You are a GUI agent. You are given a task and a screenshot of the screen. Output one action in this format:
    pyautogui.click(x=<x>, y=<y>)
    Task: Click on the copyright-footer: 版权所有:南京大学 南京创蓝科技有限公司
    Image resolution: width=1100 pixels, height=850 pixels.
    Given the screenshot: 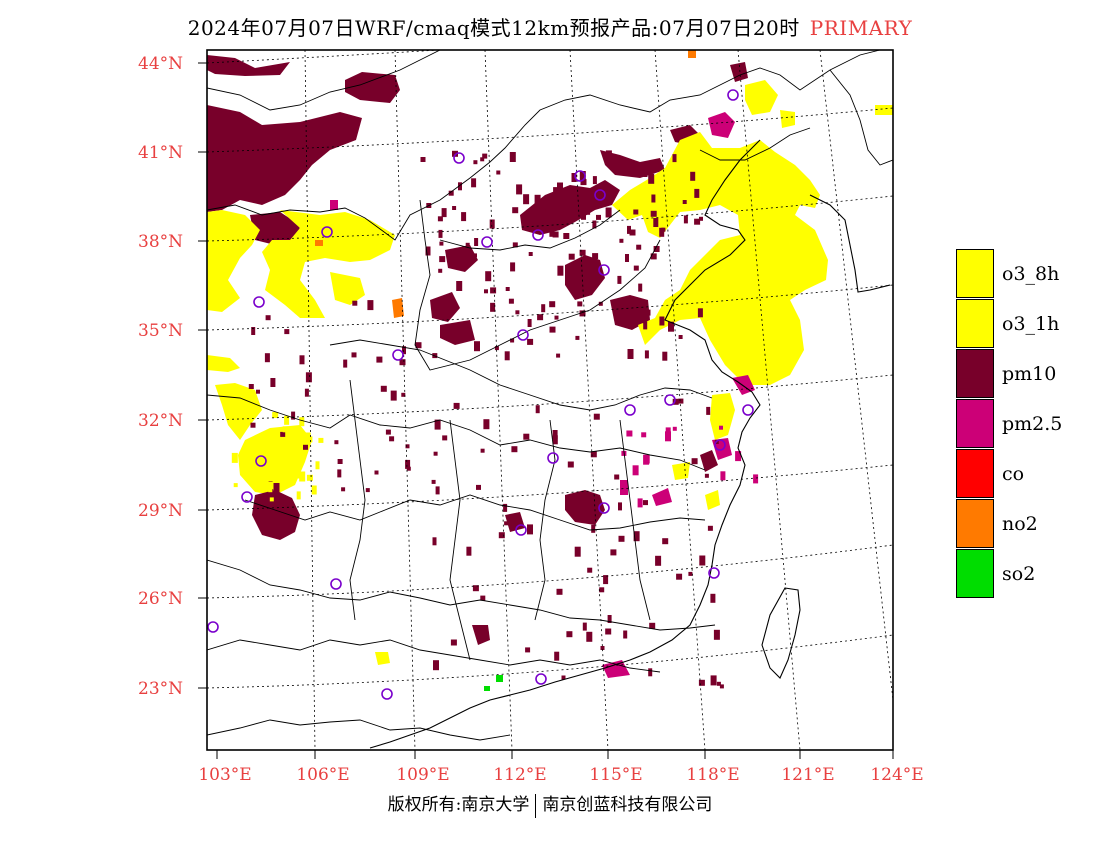 What is the action you would take?
    pyautogui.click(x=550, y=804)
    